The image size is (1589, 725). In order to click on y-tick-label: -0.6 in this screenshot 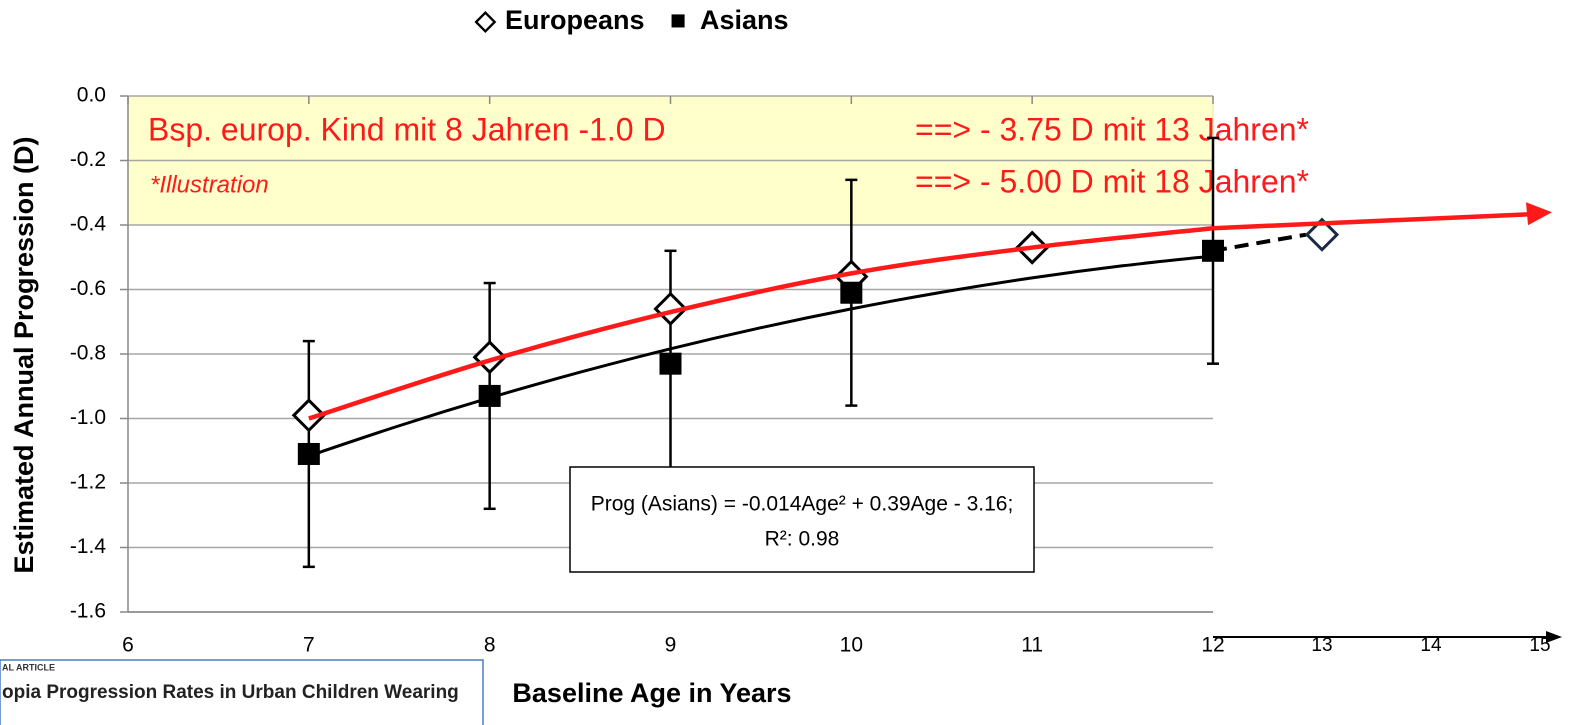, I will do `click(88, 288)`.